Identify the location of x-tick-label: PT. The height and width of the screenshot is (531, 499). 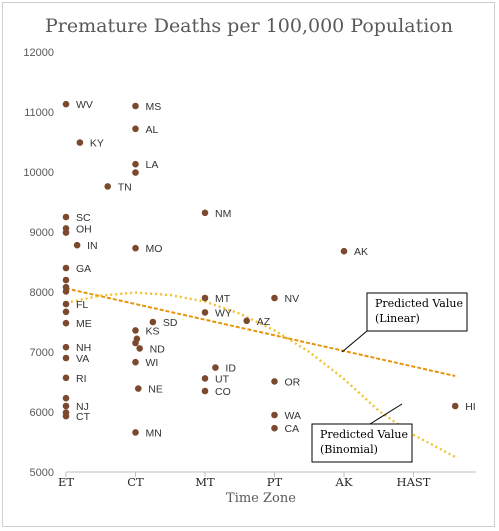
(275, 482).